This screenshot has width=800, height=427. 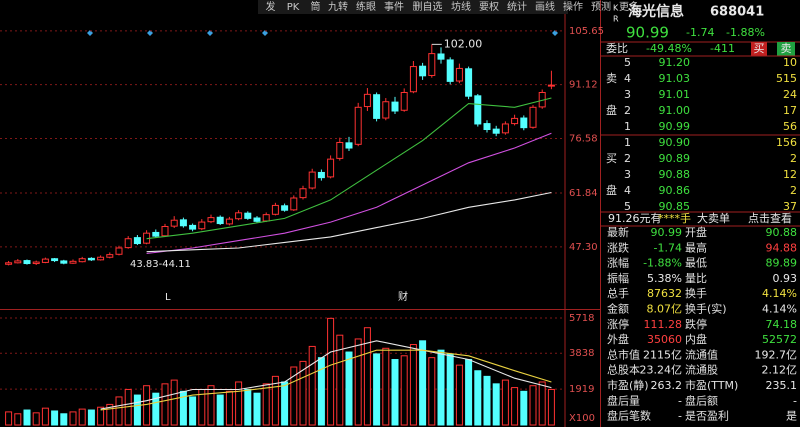 What do you see at coordinates (737, 12) in the screenshot?
I see `stock-code: 688041` at bounding box center [737, 12].